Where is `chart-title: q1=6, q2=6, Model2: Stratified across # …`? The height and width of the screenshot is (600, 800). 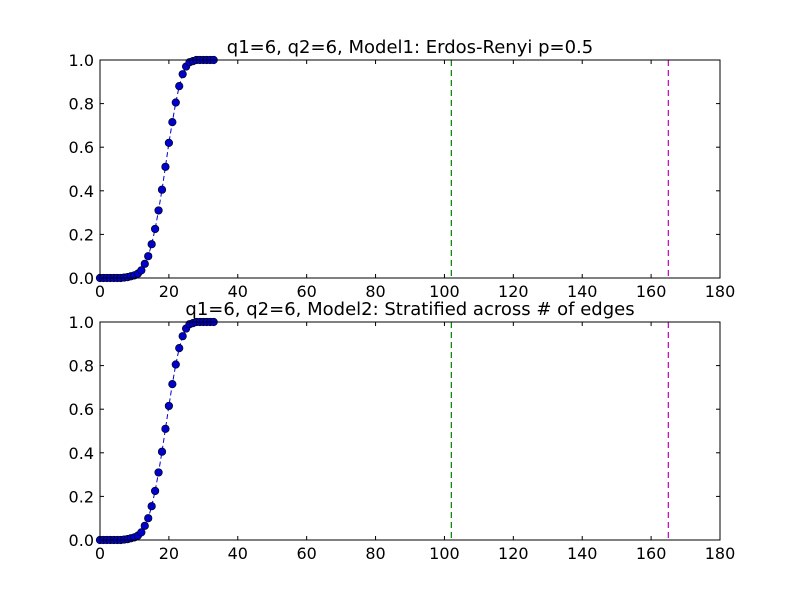 chart-title: q1=6, q2=6, Model2: Stratified across # … is located at coordinates (409, 309).